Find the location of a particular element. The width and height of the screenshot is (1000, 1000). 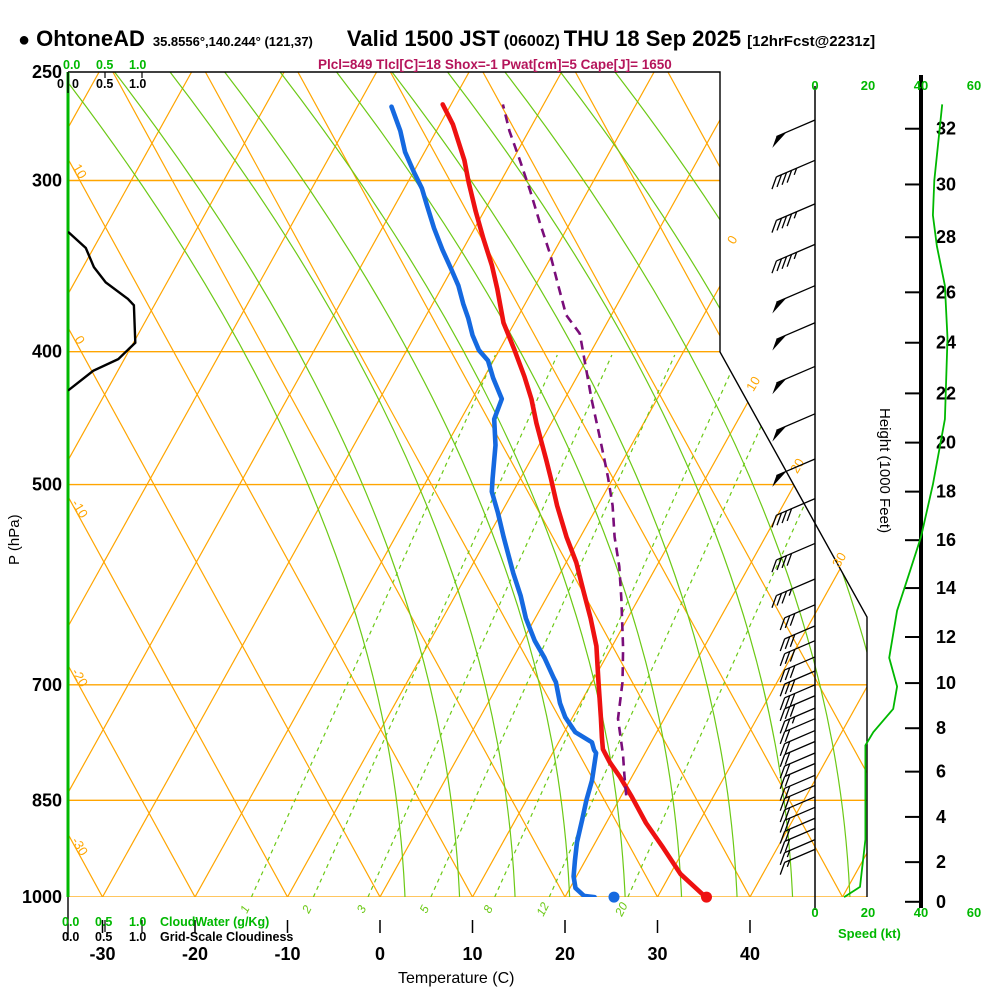

speed-tick-label-top: 0 is located at coordinates (814, 85).